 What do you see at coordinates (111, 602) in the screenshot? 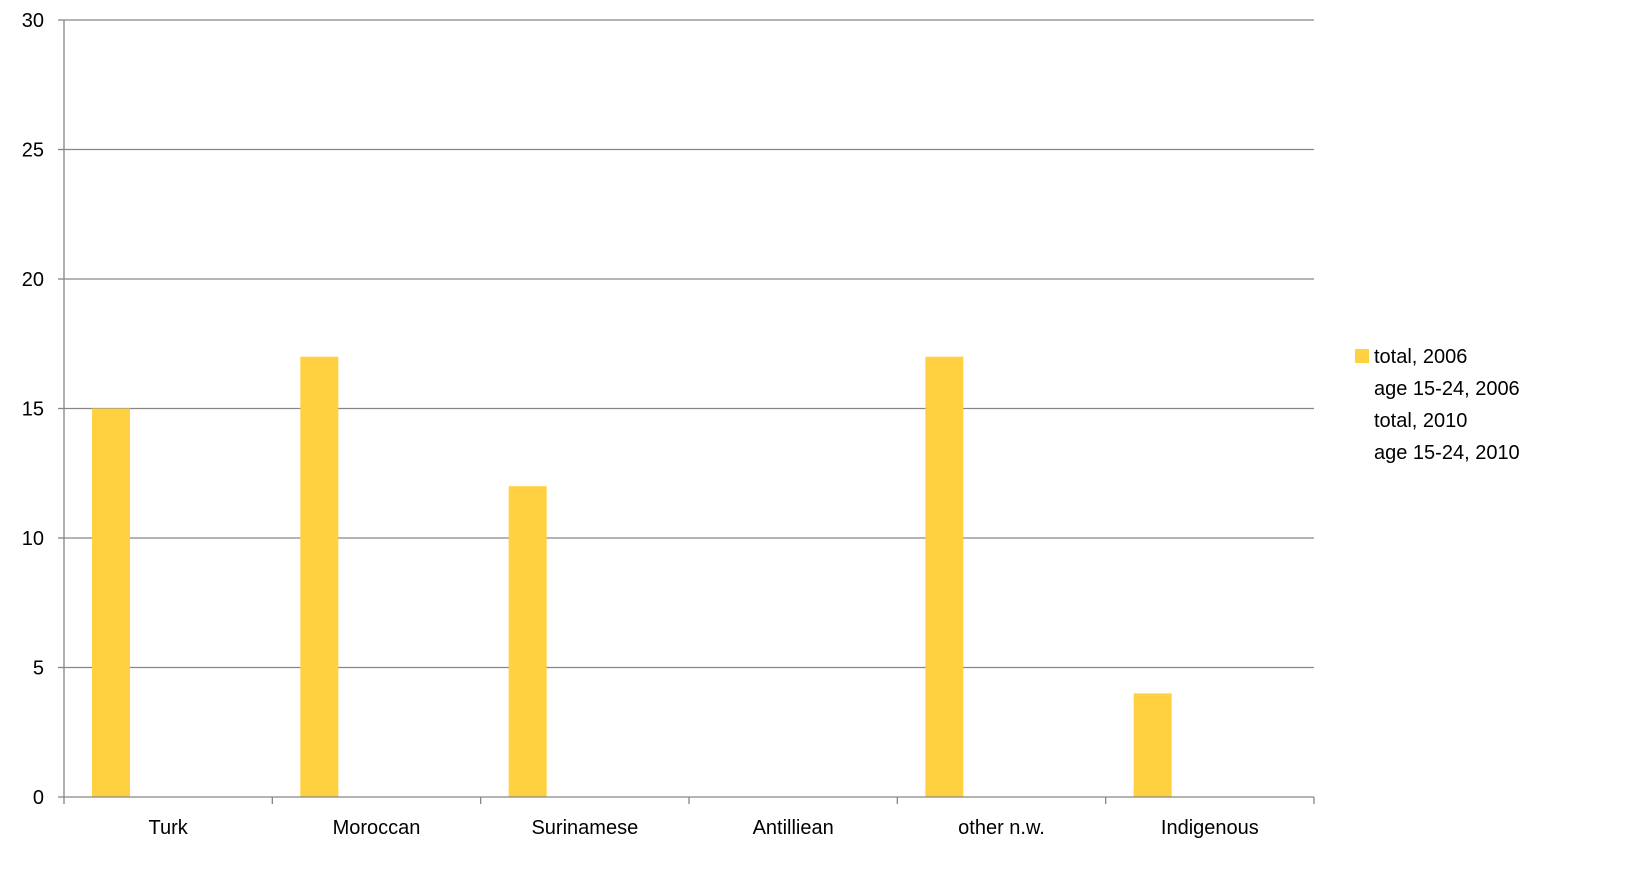
I see `bar-turk` at bounding box center [111, 602].